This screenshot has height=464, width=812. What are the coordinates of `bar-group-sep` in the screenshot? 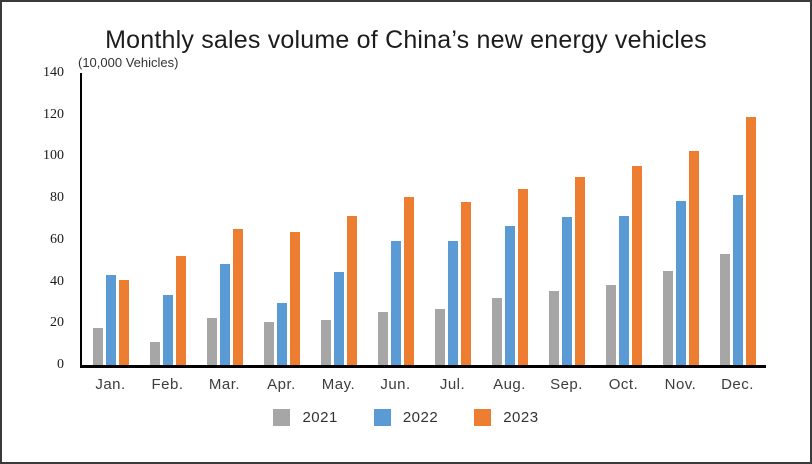 It's located at (566, 219).